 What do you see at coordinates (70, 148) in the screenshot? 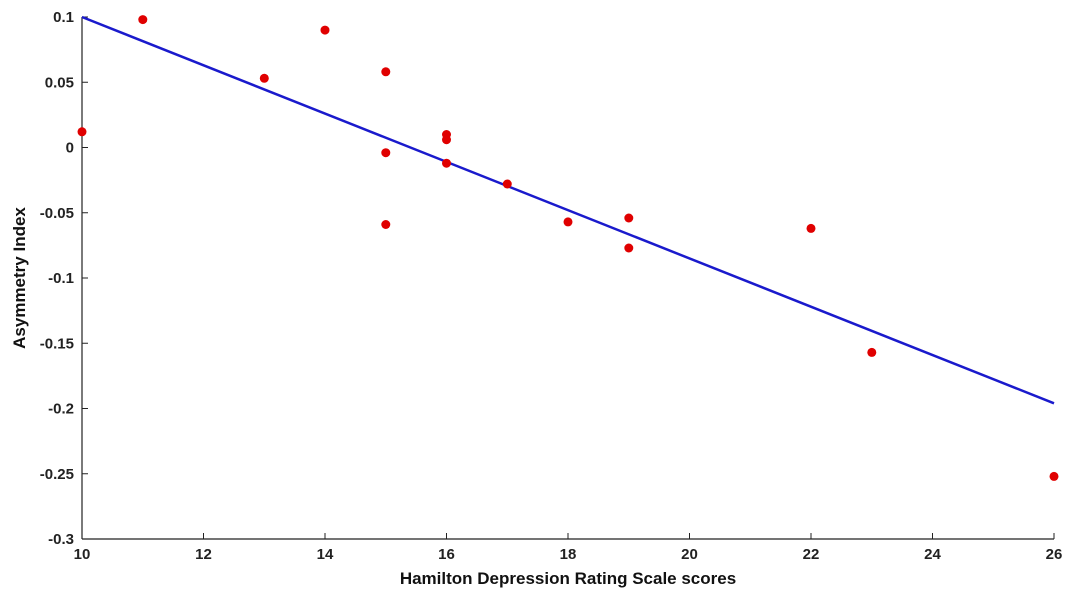
I see `y-tick-label: 0` at bounding box center [70, 148].